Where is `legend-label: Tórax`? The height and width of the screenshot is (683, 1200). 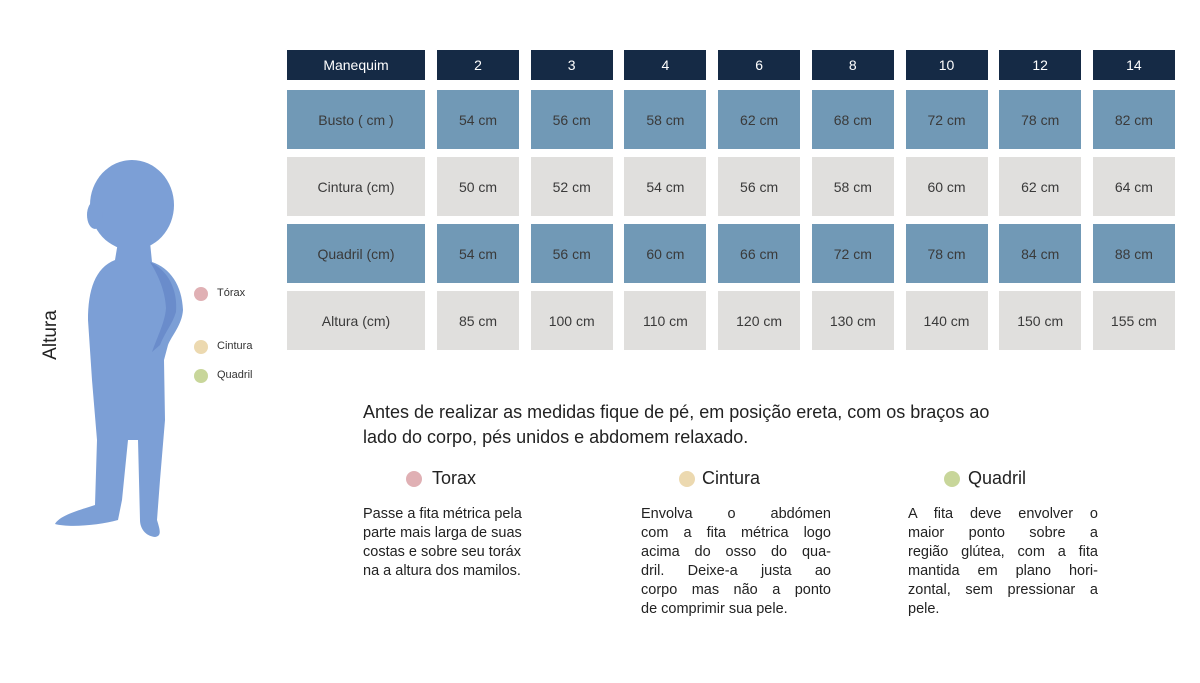
legend-label: Tórax is located at coordinates (231, 293).